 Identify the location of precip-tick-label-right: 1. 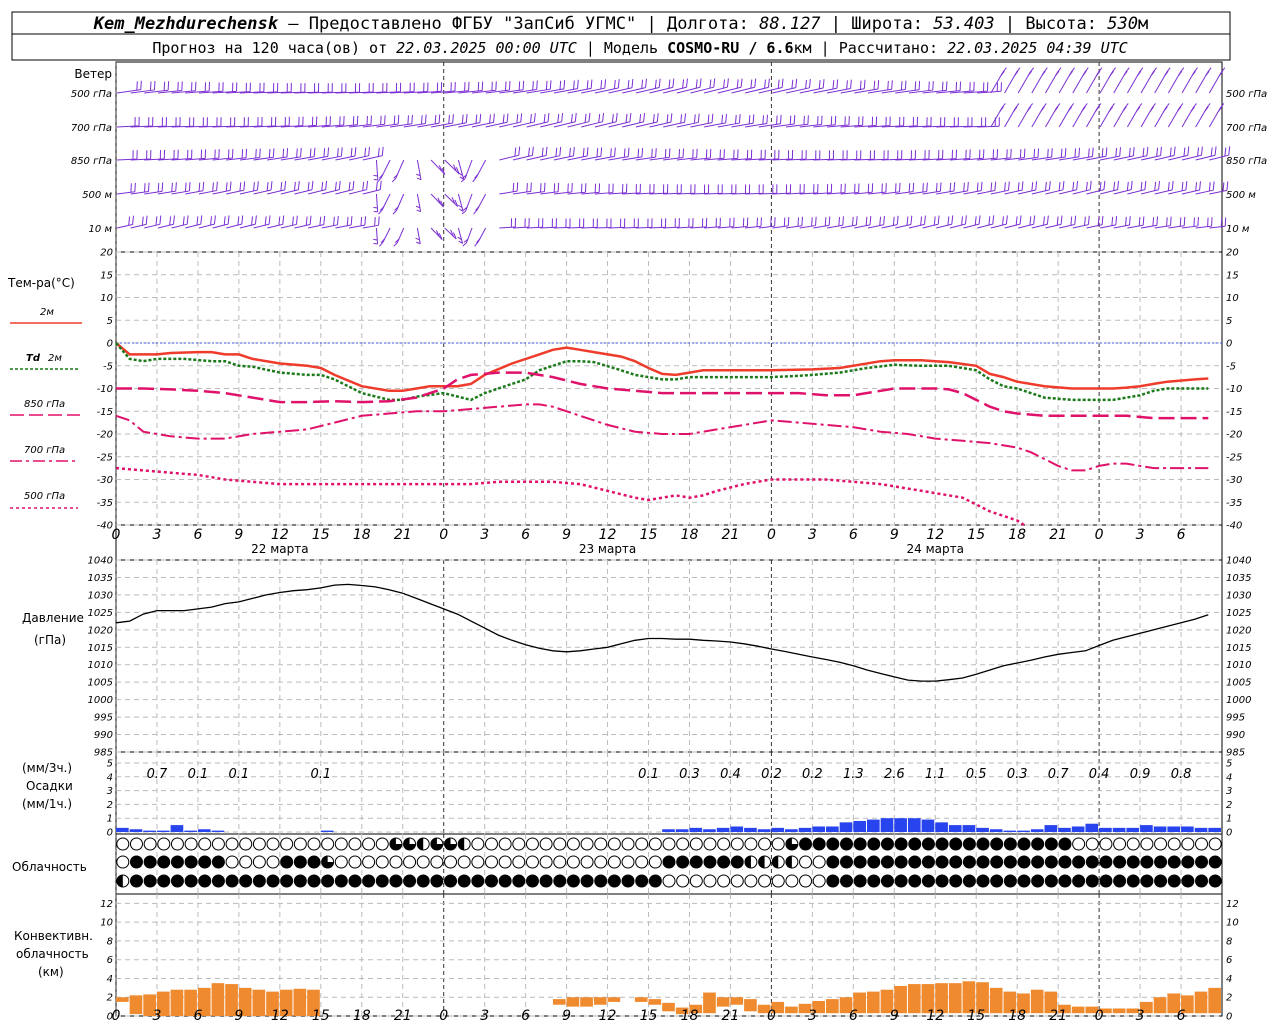
(1229, 819).